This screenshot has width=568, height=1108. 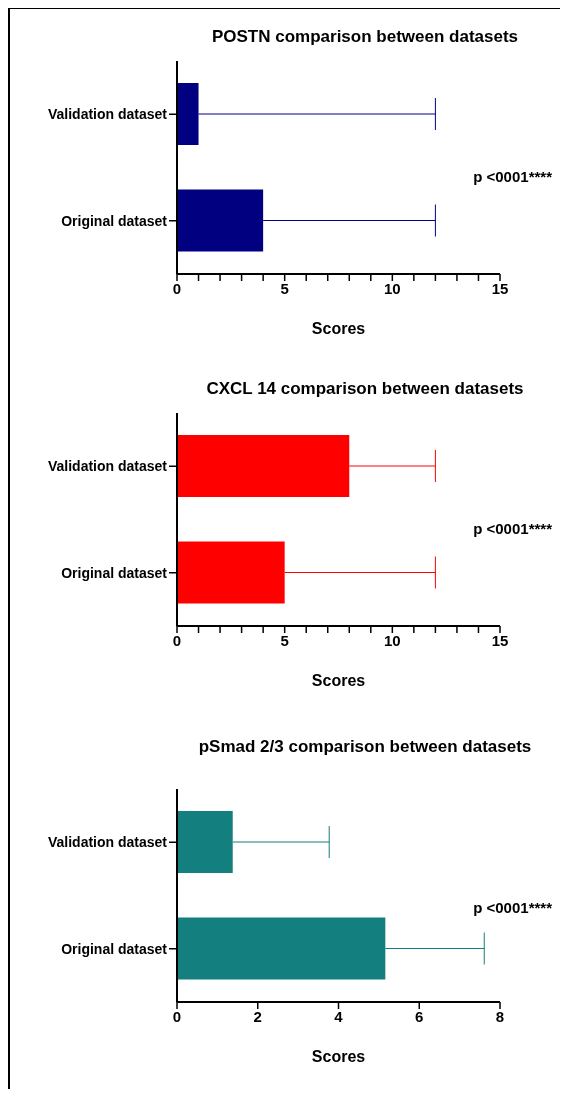 What do you see at coordinates (257, 1016) in the screenshot?
I see `x-tick-label: 2` at bounding box center [257, 1016].